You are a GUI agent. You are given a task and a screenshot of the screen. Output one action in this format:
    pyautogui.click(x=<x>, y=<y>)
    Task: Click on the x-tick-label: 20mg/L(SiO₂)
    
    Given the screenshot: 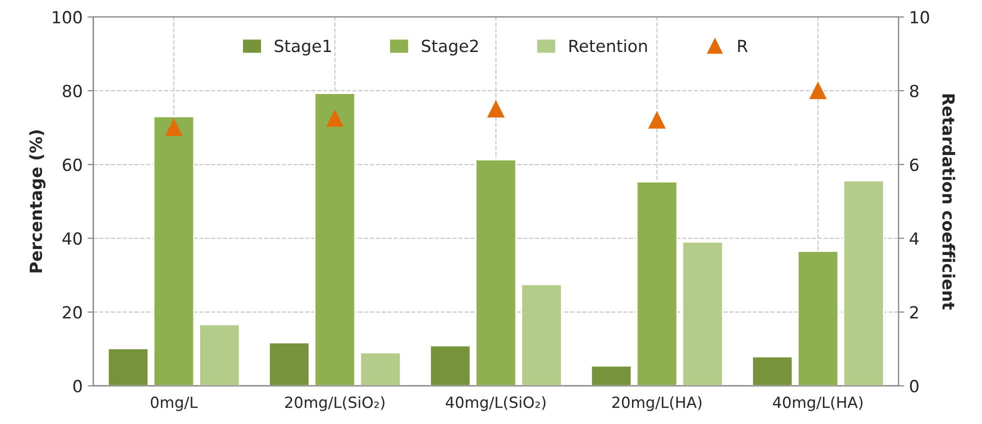 What is the action you would take?
    pyautogui.click(x=334, y=404)
    